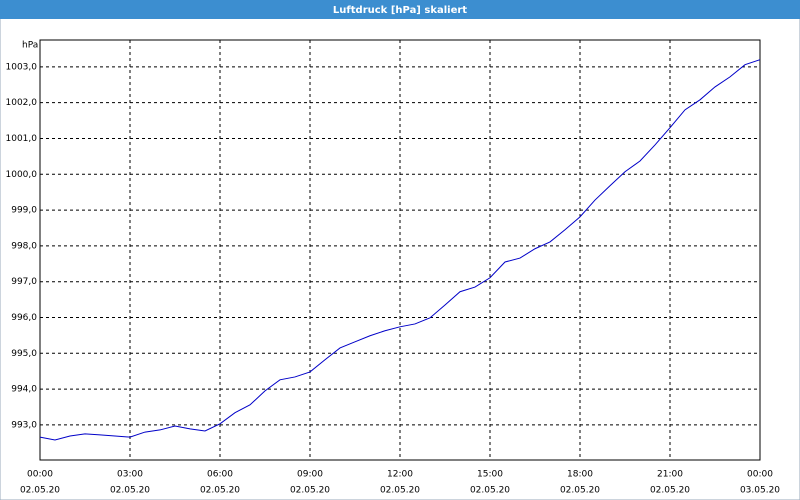 The image size is (800, 500). I want to click on x-tick-label: 03:00, so click(130, 475).